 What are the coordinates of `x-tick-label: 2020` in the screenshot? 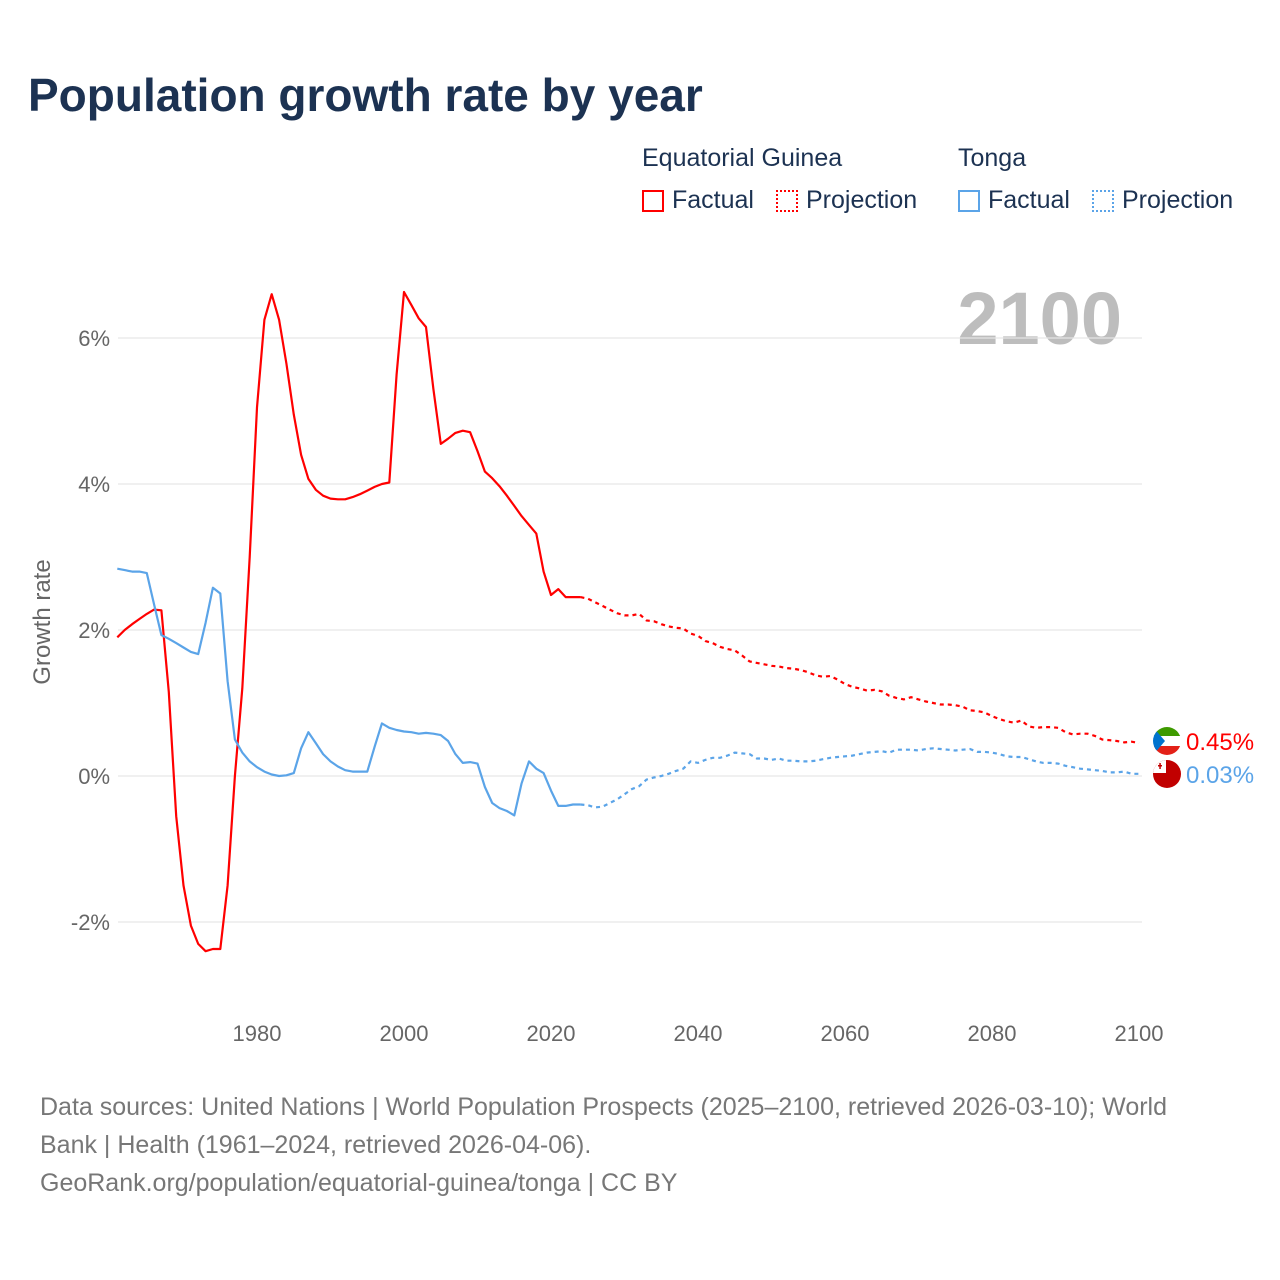 It's located at (551, 1033).